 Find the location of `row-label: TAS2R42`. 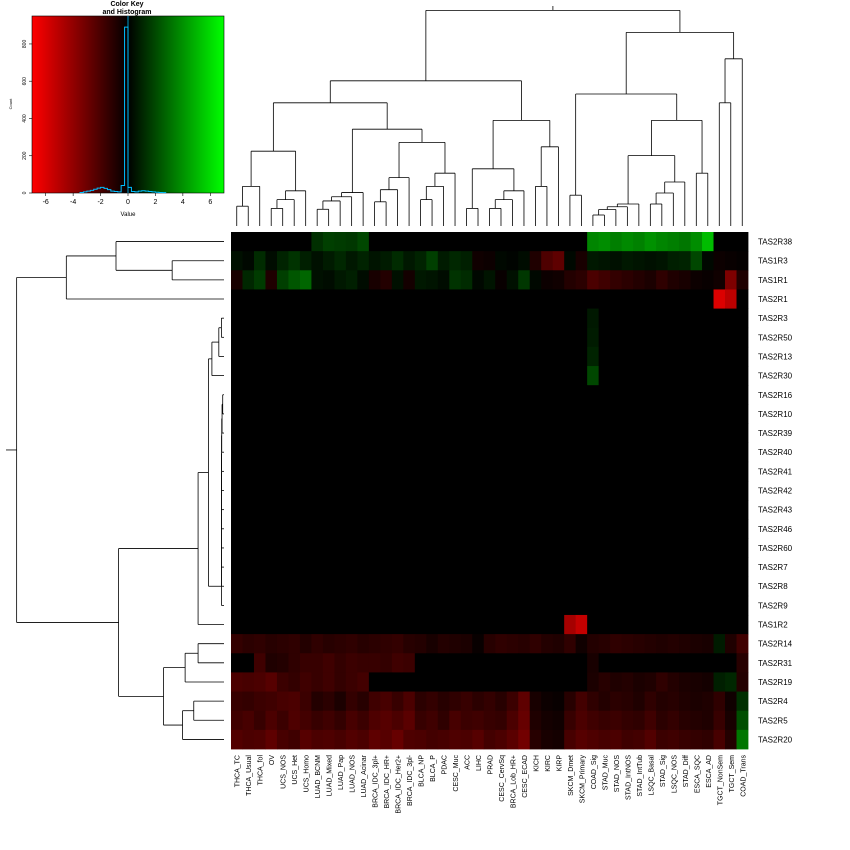

row-label: TAS2R42 is located at coordinates (775, 491).